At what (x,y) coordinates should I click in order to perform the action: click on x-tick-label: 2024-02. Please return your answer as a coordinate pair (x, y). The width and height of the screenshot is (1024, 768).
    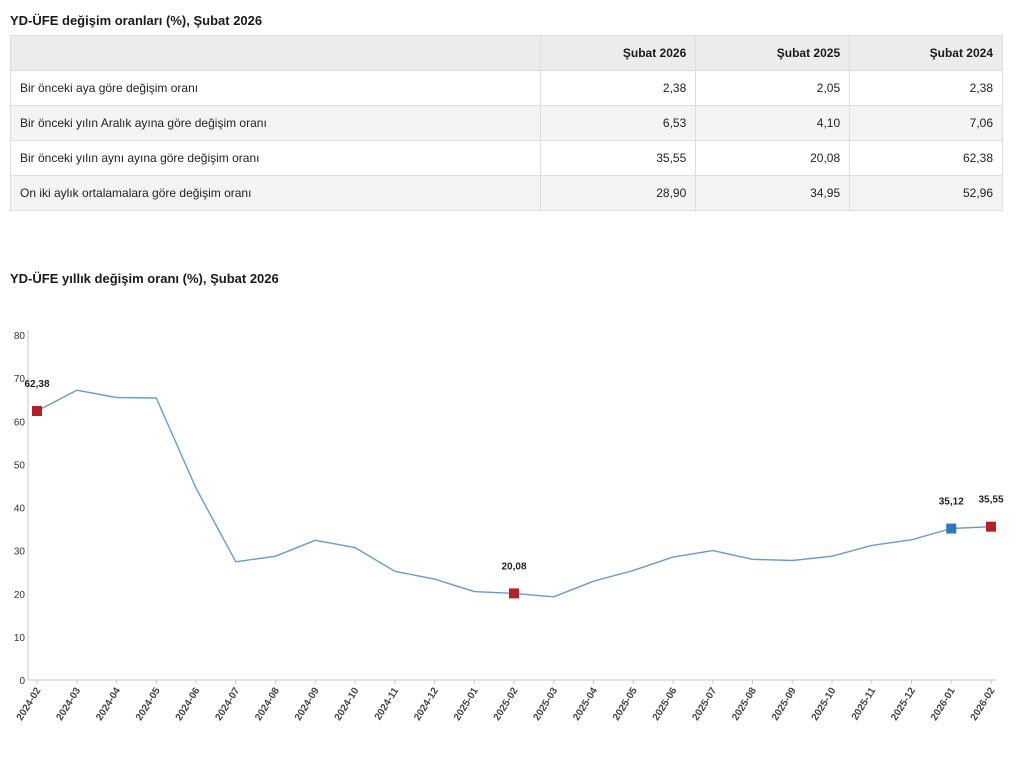
    Looking at the image, I should click on (29, 703).